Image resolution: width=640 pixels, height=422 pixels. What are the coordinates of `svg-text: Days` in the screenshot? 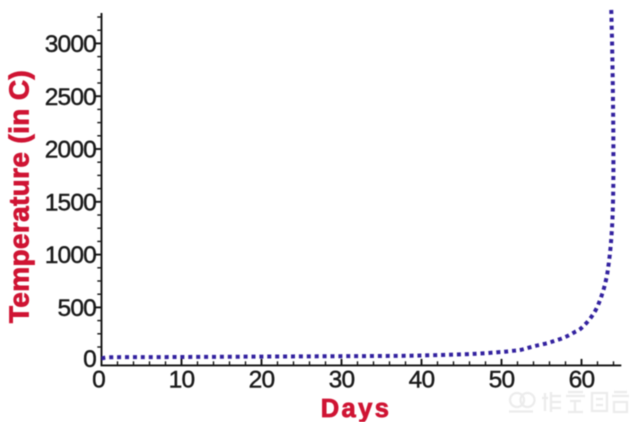 It's located at (356, 408).